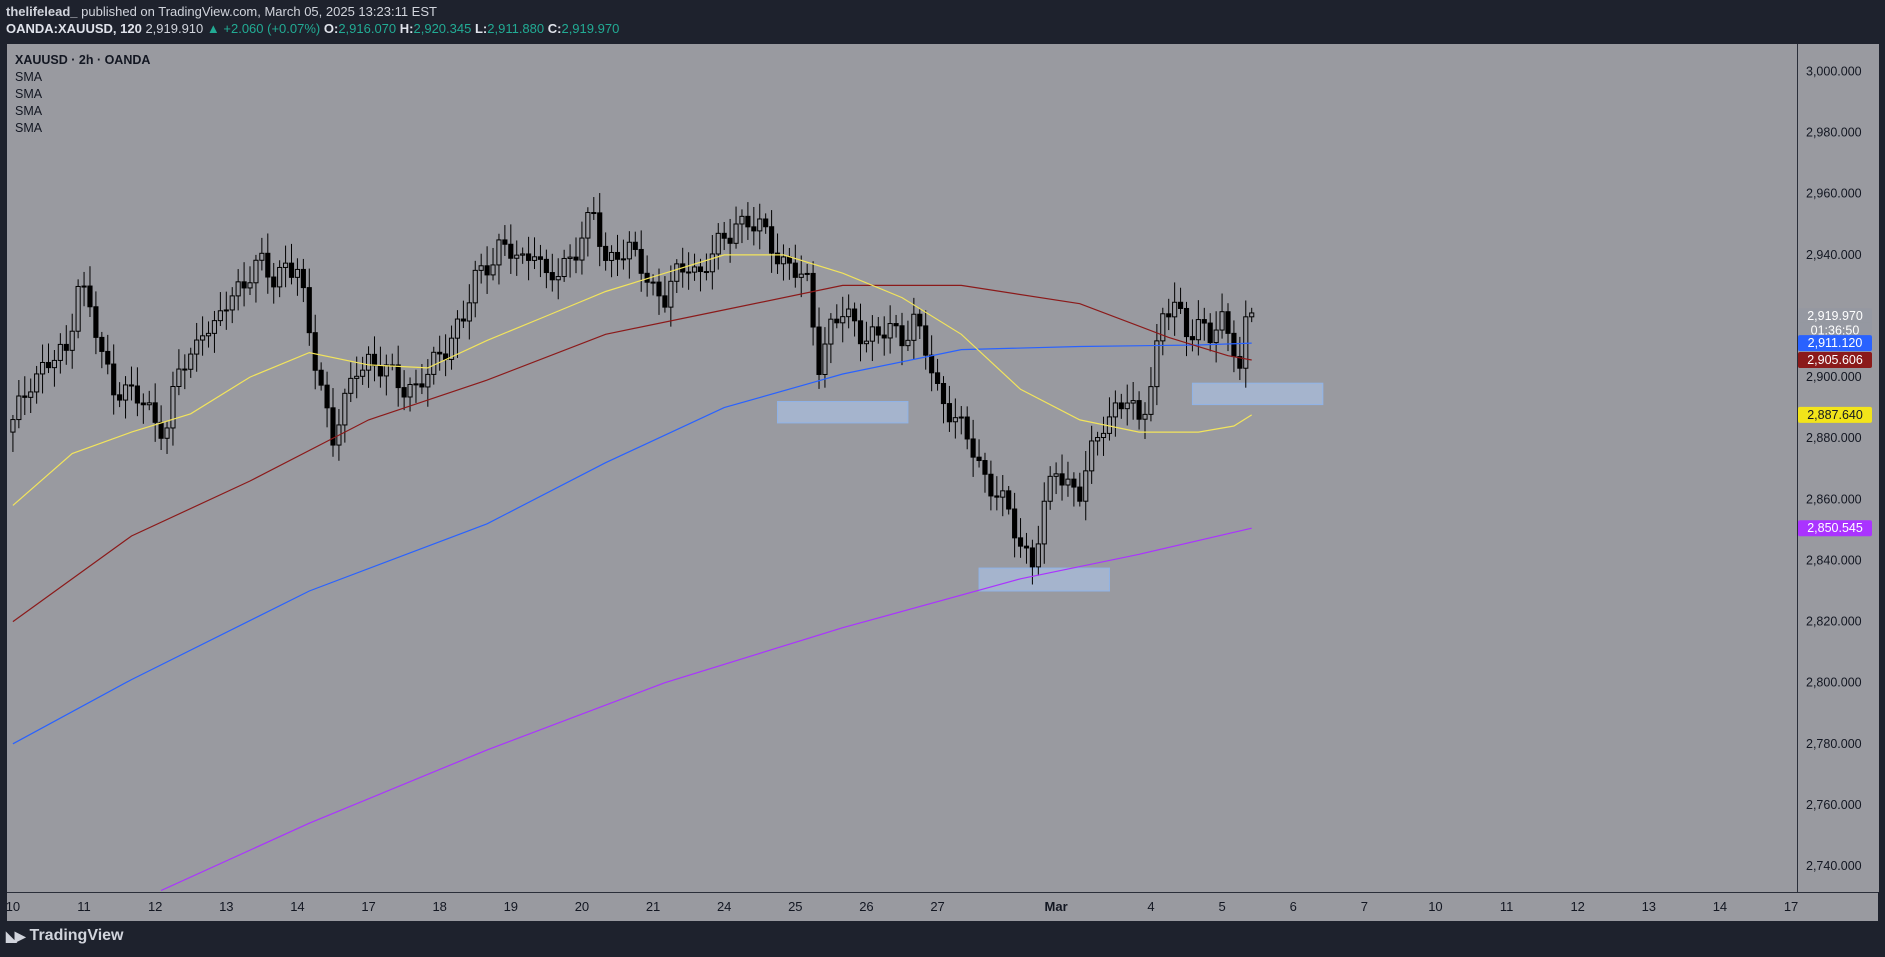 The height and width of the screenshot is (957, 1885). What do you see at coordinates (1364, 906) in the screenshot?
I see `x-tick-label: 7` at bounding box center [1364, 906].